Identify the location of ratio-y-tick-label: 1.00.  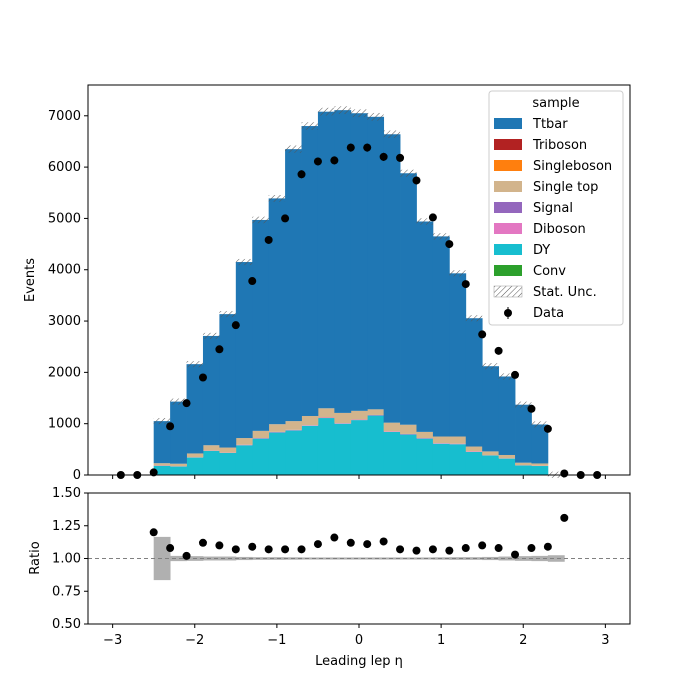
(66, 559).